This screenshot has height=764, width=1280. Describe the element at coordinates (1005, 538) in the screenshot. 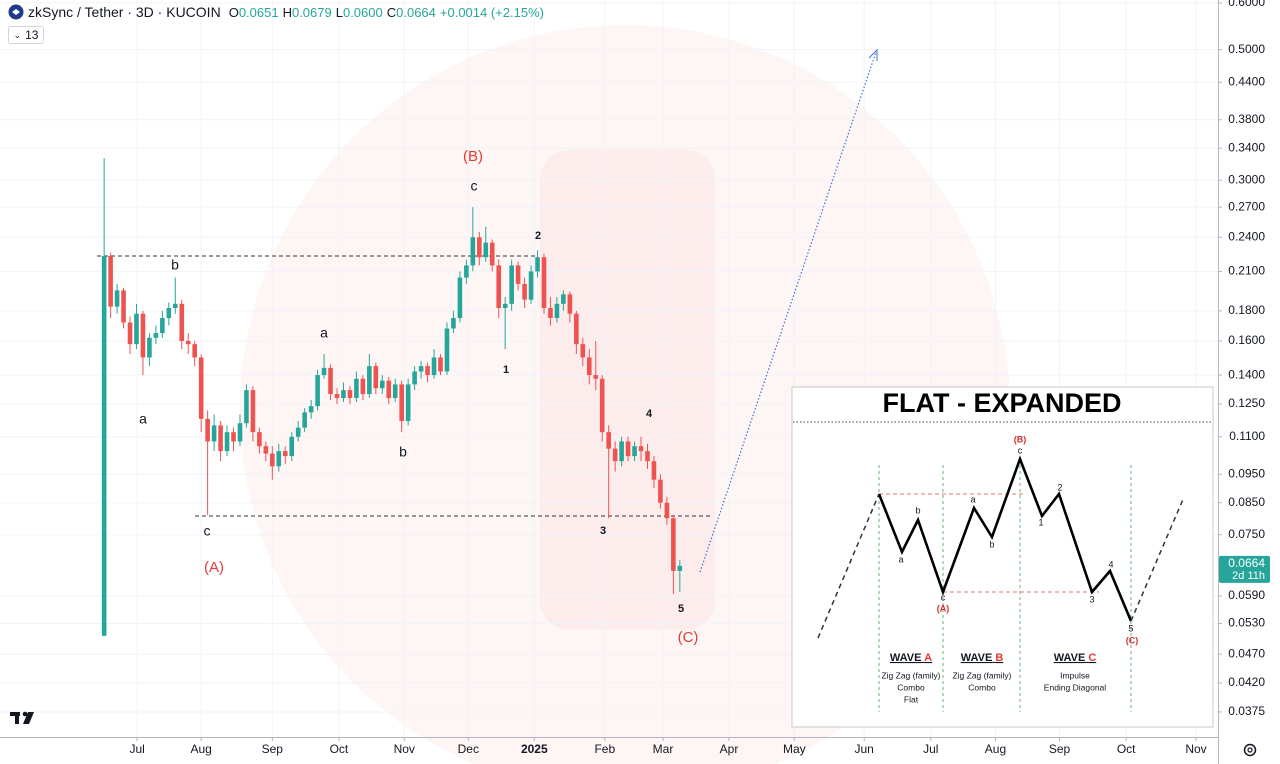

I see `inset-wave` at that location.